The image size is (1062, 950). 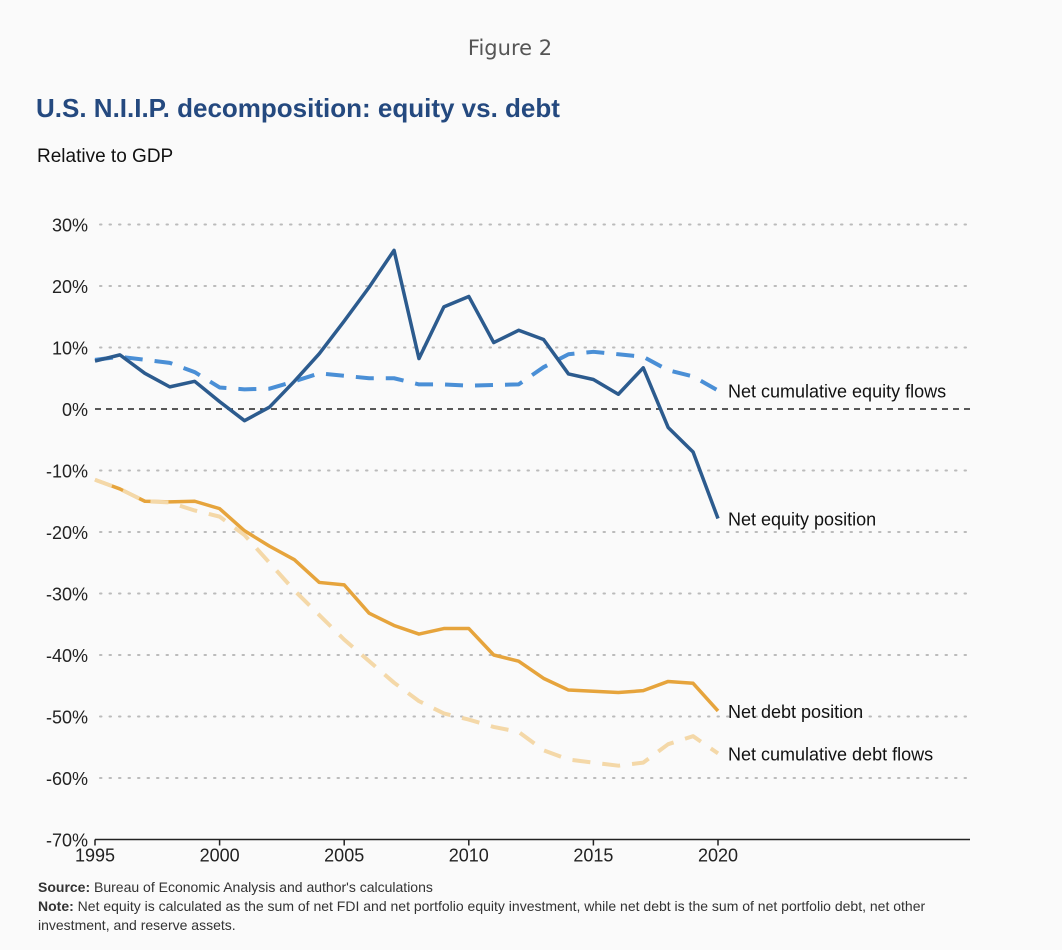 What do you see at coordinates (795, 712) in the screenshot?
I see `series-label: Net debt position` at bounding box center [795, 712].